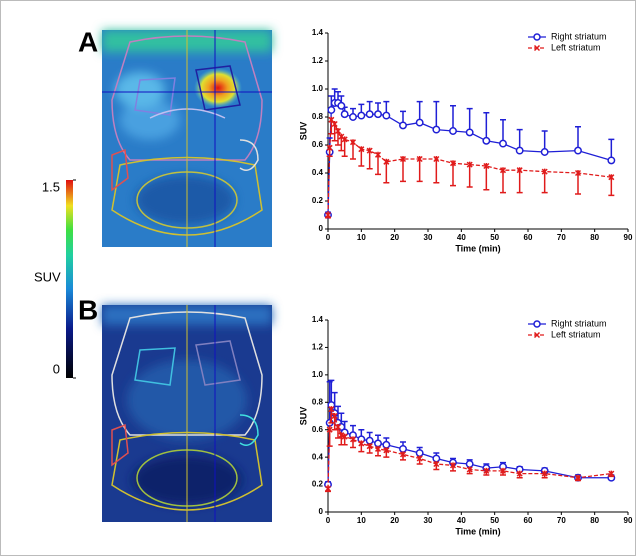 This screenshot has height=556, width=636. What do you see at coordinates (469, 447) in the screenshot?
I see `series-line` at bounding box center [469, 447].